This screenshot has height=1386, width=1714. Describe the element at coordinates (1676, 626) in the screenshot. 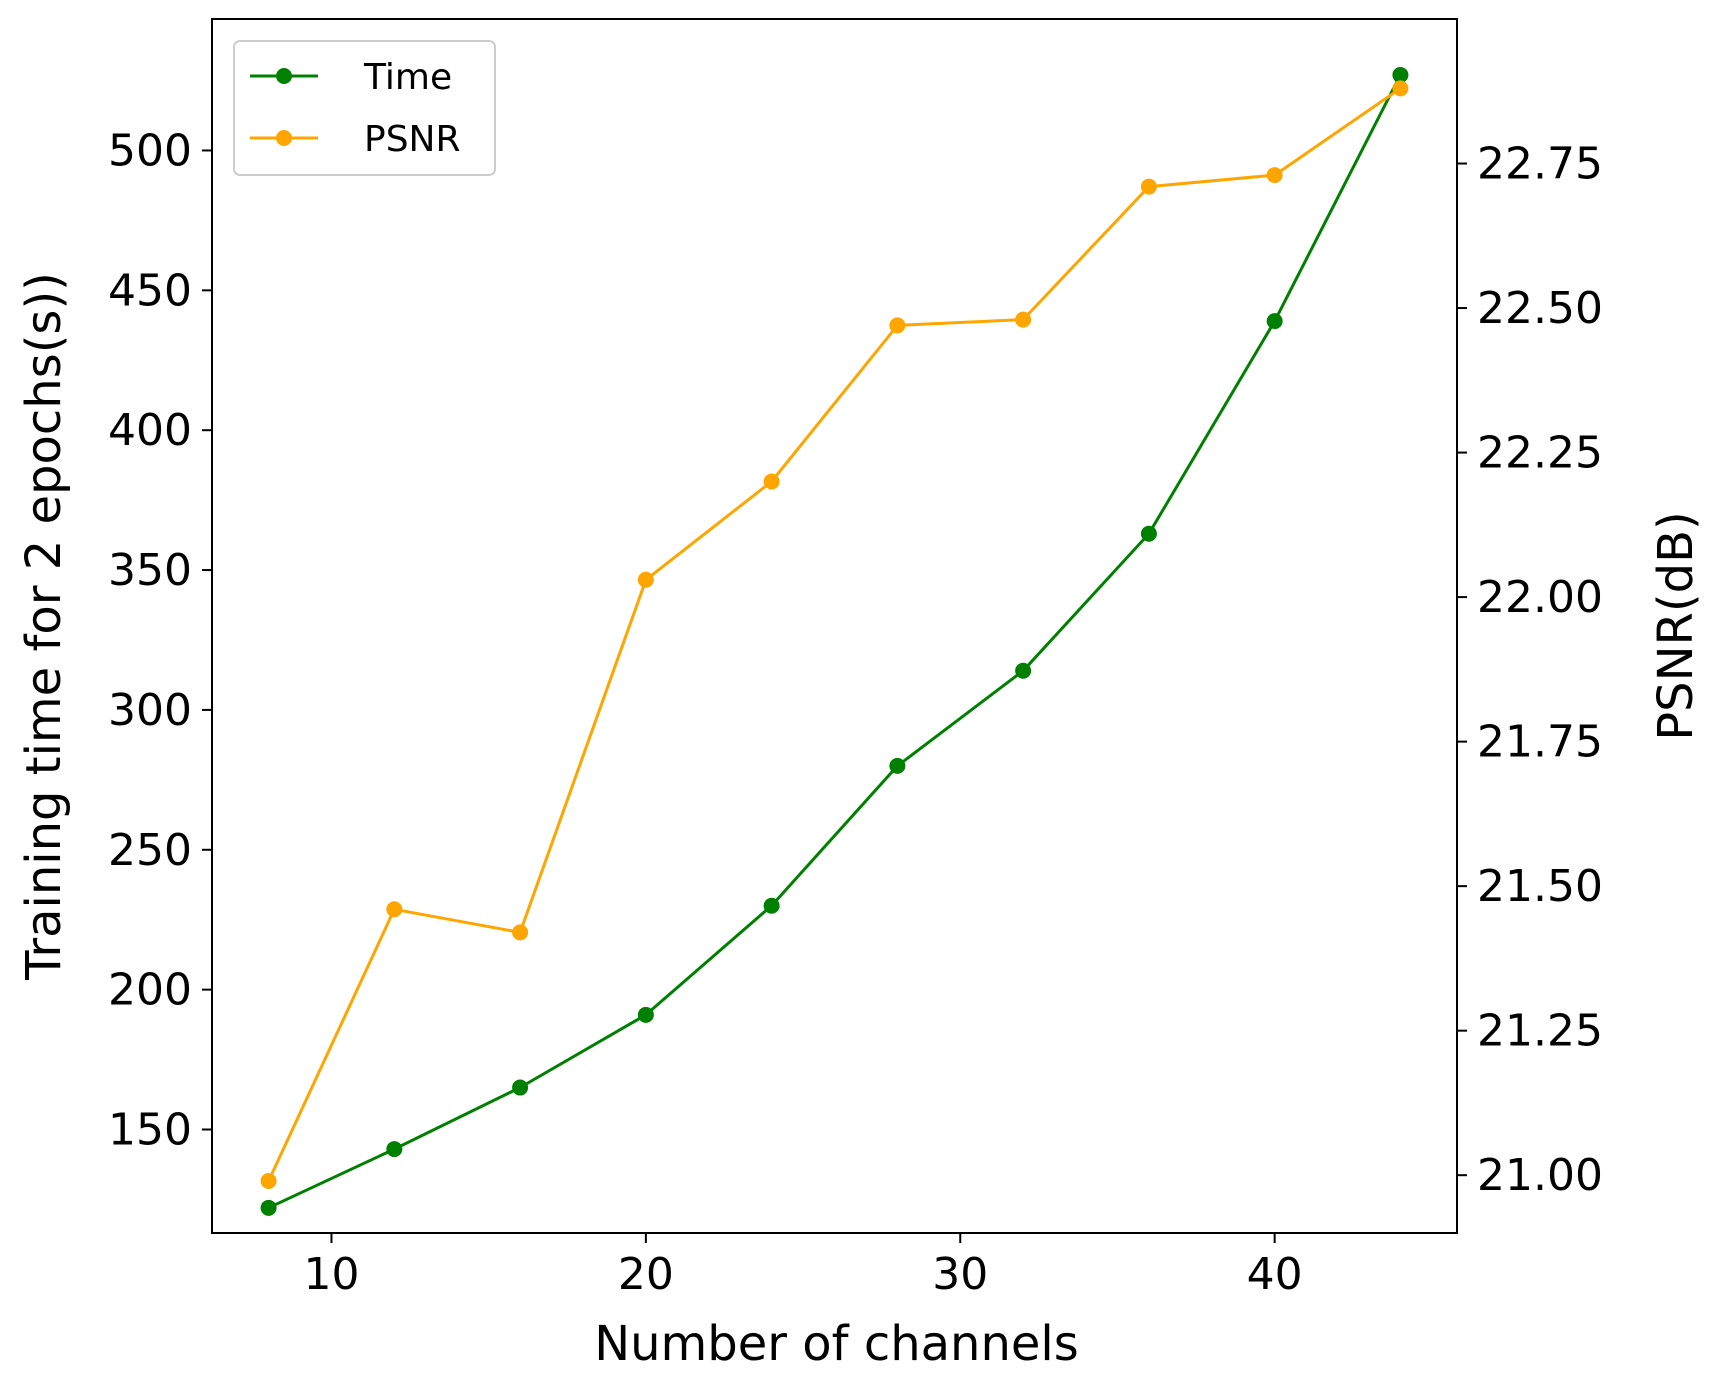

I see `right-y-axis-title: PSNR(dB)` at that location.